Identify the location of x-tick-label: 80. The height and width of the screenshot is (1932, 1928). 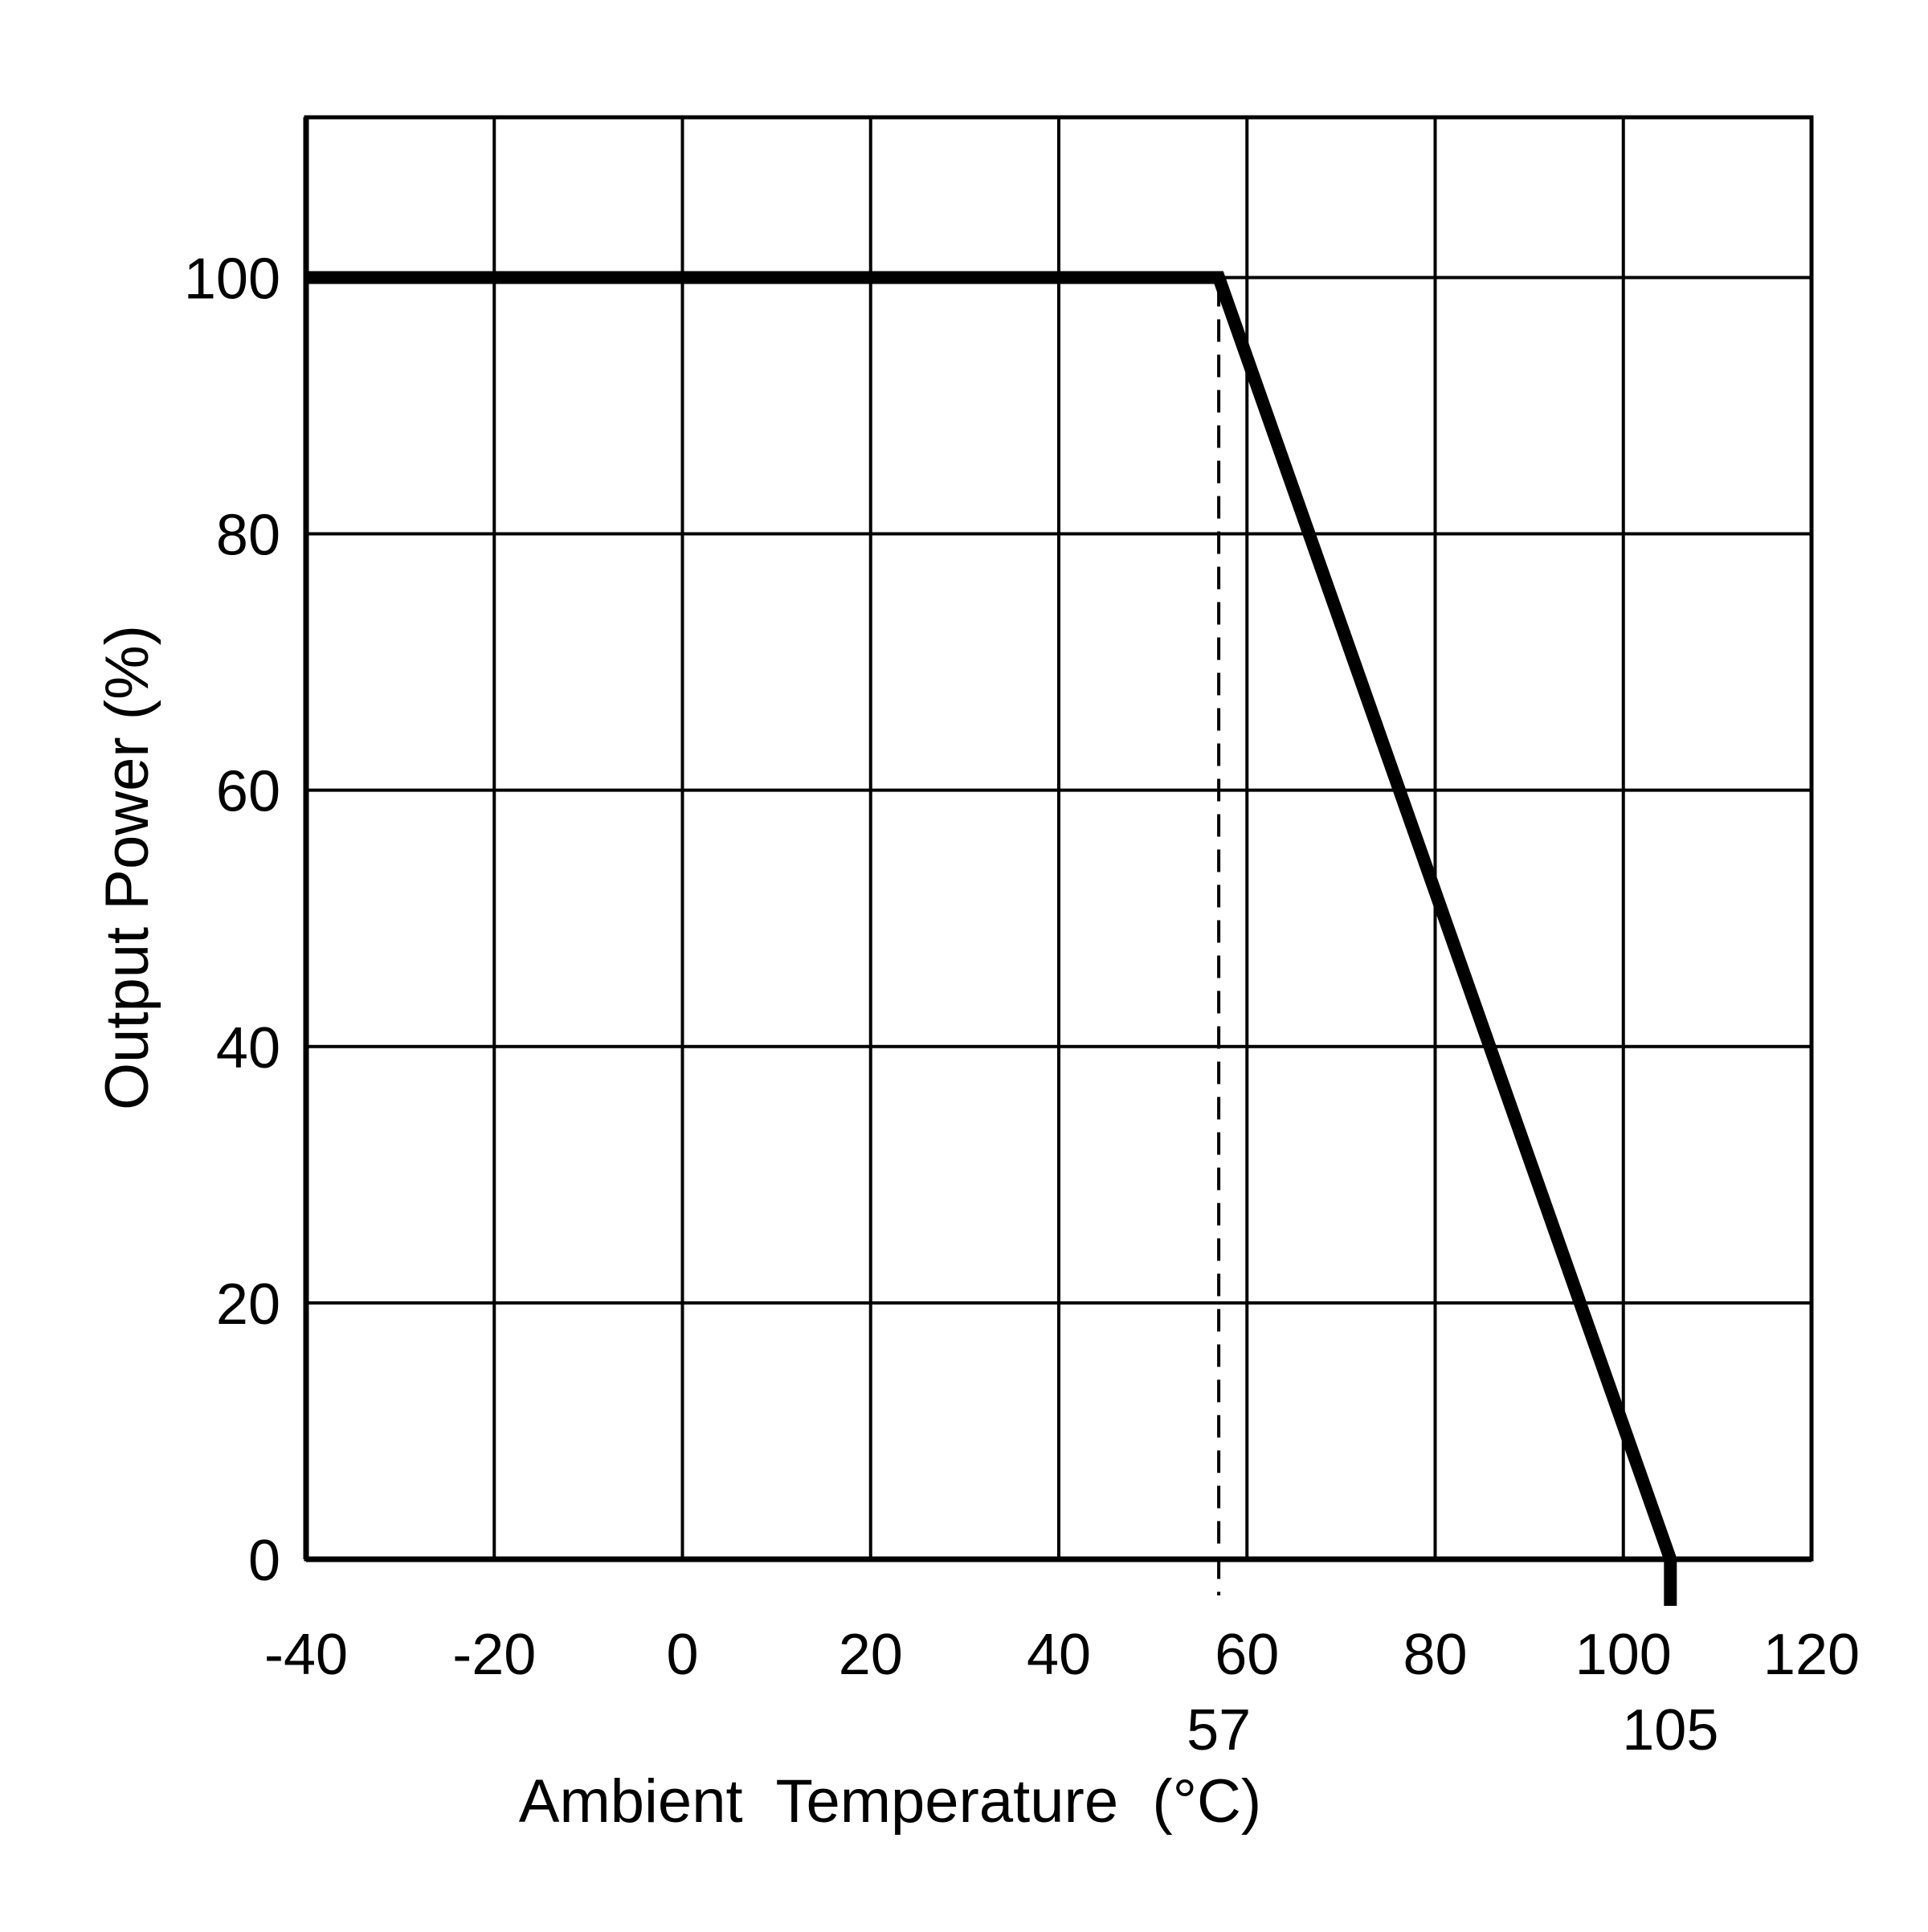
(1435, 1655).